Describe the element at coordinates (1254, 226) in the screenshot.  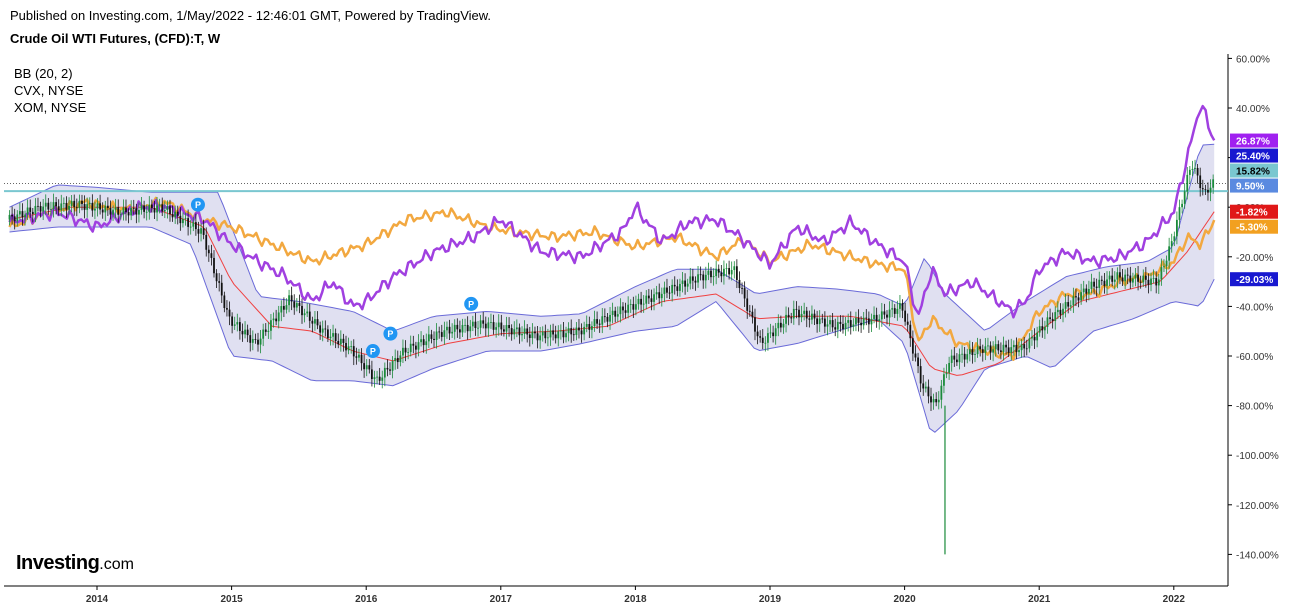
I see `price-label-box` at that location.